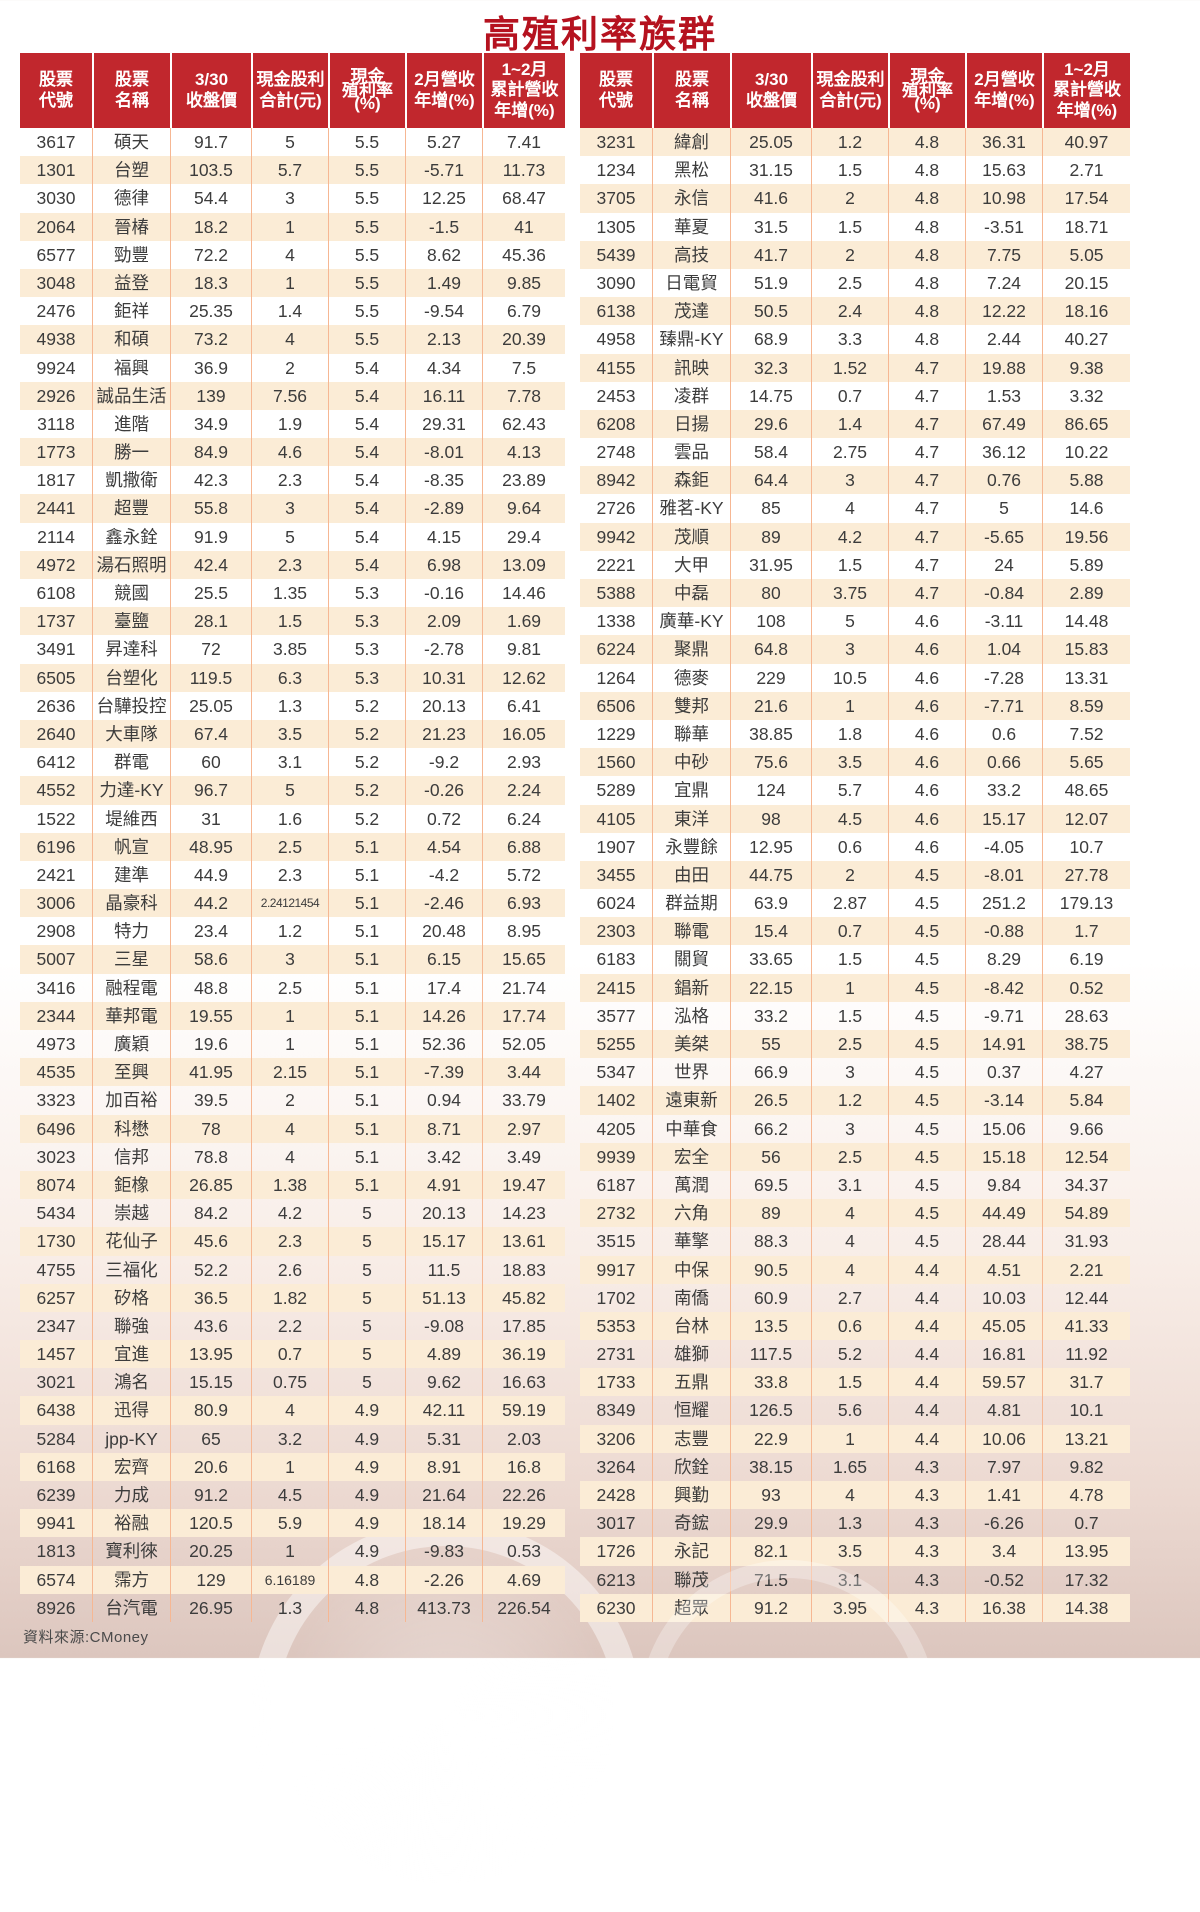 The image size is (1200, 1912). I want to click on cell-dividend: 4.2, so click(289, 1213).